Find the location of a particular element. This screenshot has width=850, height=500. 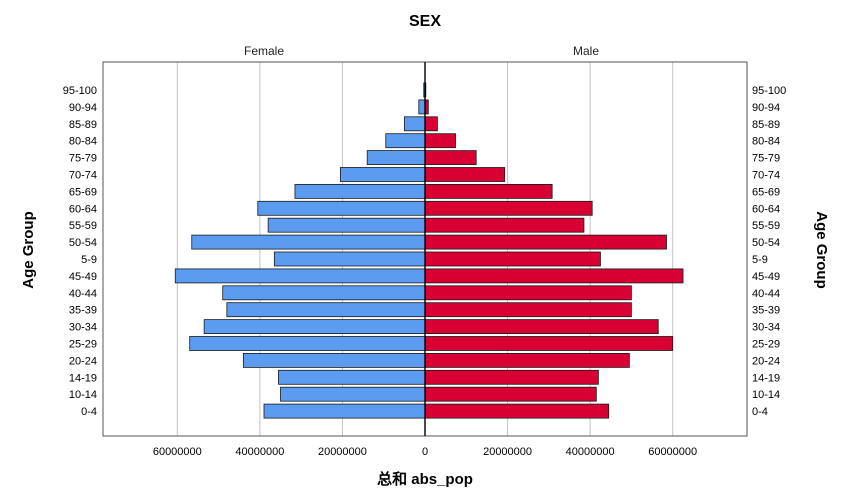

category-label-left: 50-54 is located at coordinates (83, 243).